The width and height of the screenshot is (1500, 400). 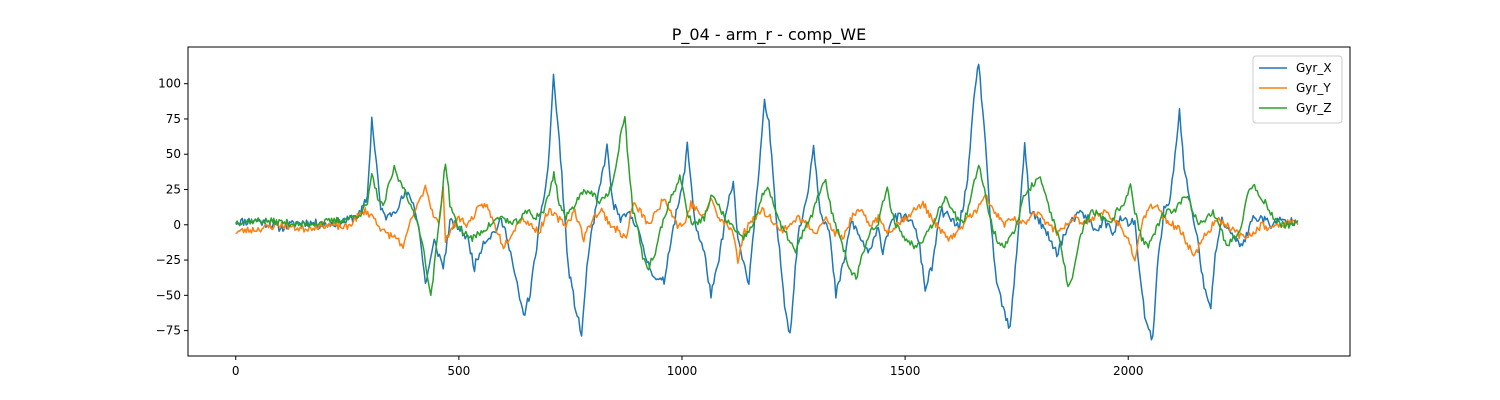 I want to click on chart-title: P_04 - arm_r - comp_WE, so click(x=769, y=35).